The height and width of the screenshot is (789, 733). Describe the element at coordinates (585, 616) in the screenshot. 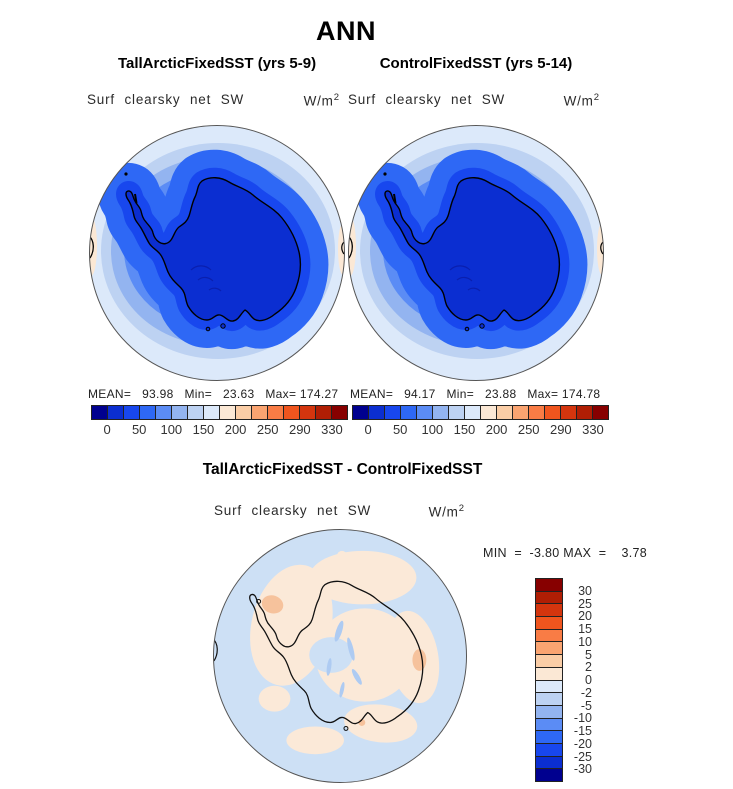

I see `colorbar-tick-label: 20` at that location.